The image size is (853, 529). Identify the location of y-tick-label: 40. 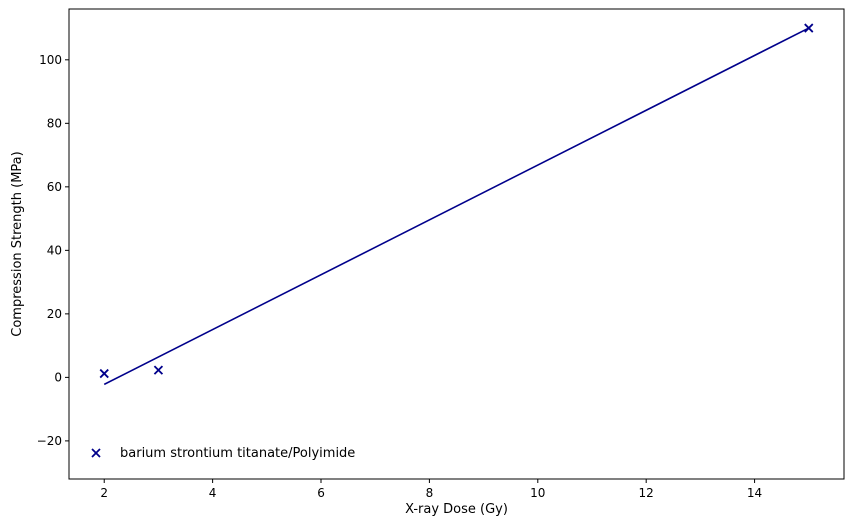
(54, 250).